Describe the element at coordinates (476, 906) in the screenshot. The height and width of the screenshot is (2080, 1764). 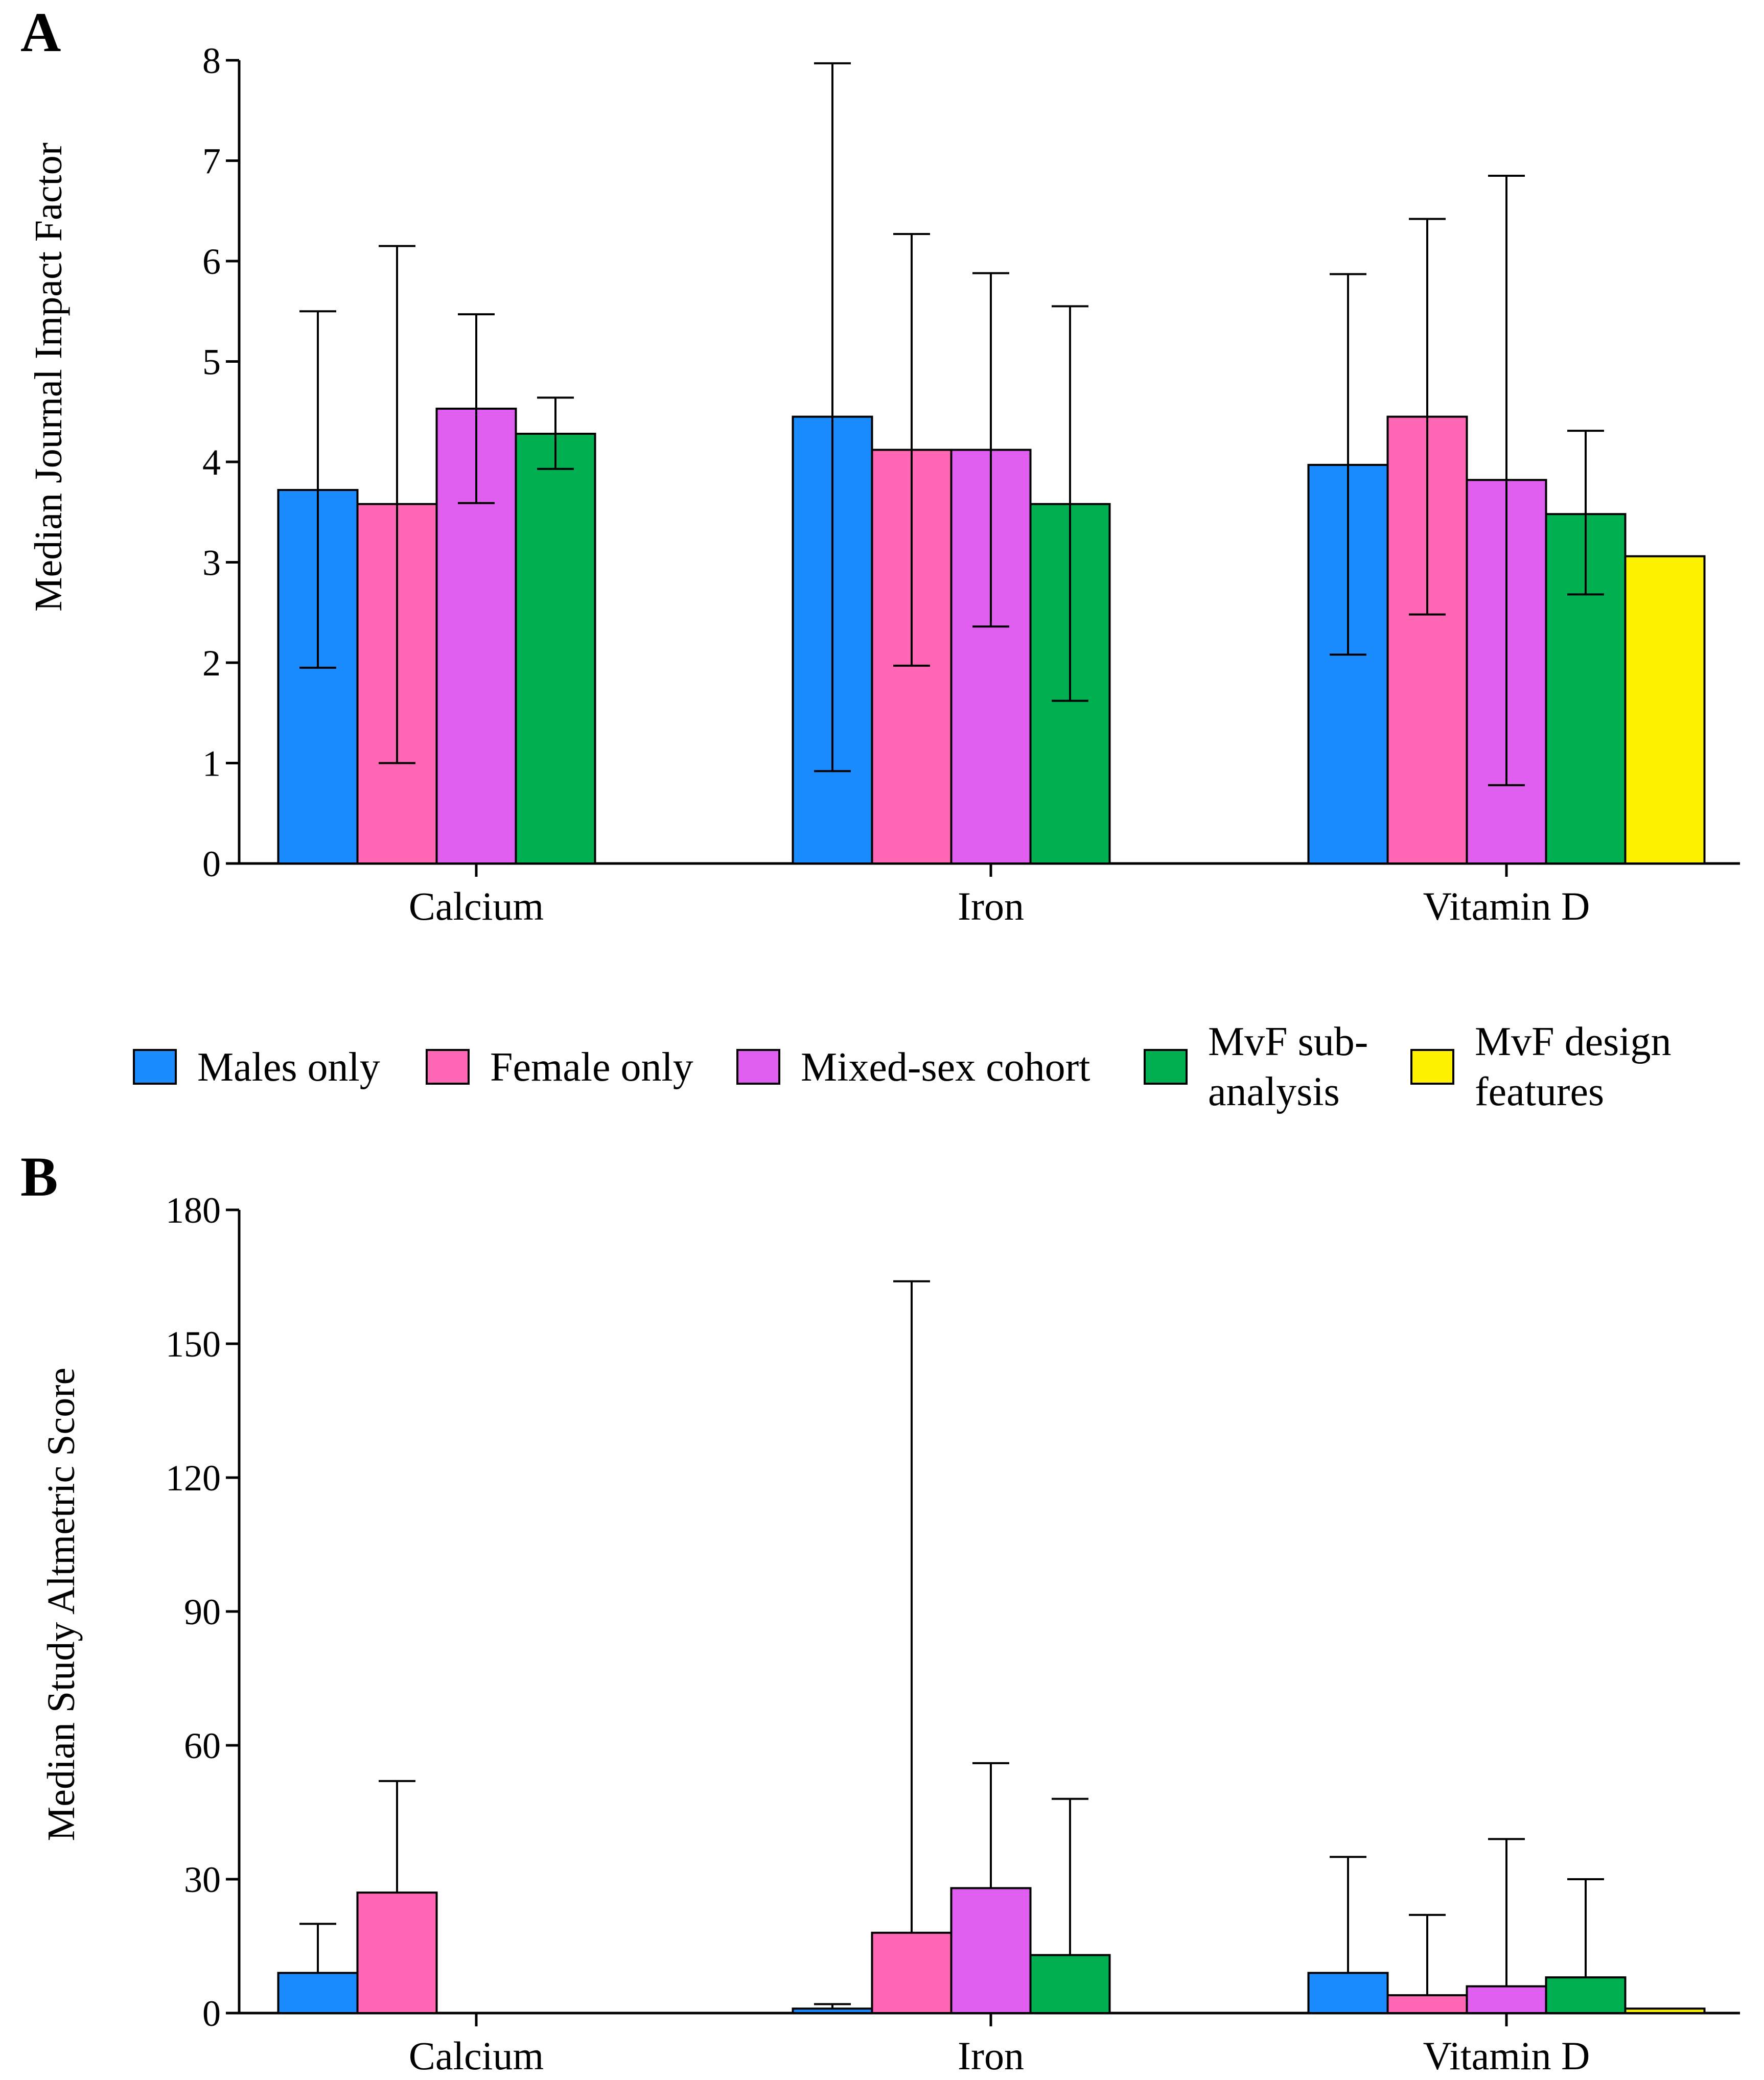
I see `panel-a-x-tick-label-calcium: Calcium` at that location.